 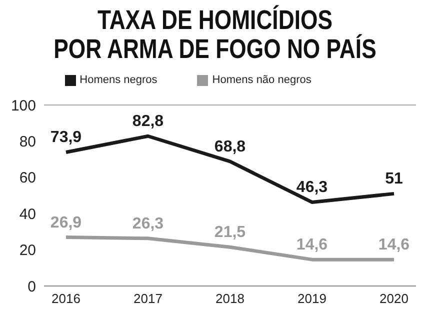 I want to click on data-label: 68,8, so click(x=230, y=147).